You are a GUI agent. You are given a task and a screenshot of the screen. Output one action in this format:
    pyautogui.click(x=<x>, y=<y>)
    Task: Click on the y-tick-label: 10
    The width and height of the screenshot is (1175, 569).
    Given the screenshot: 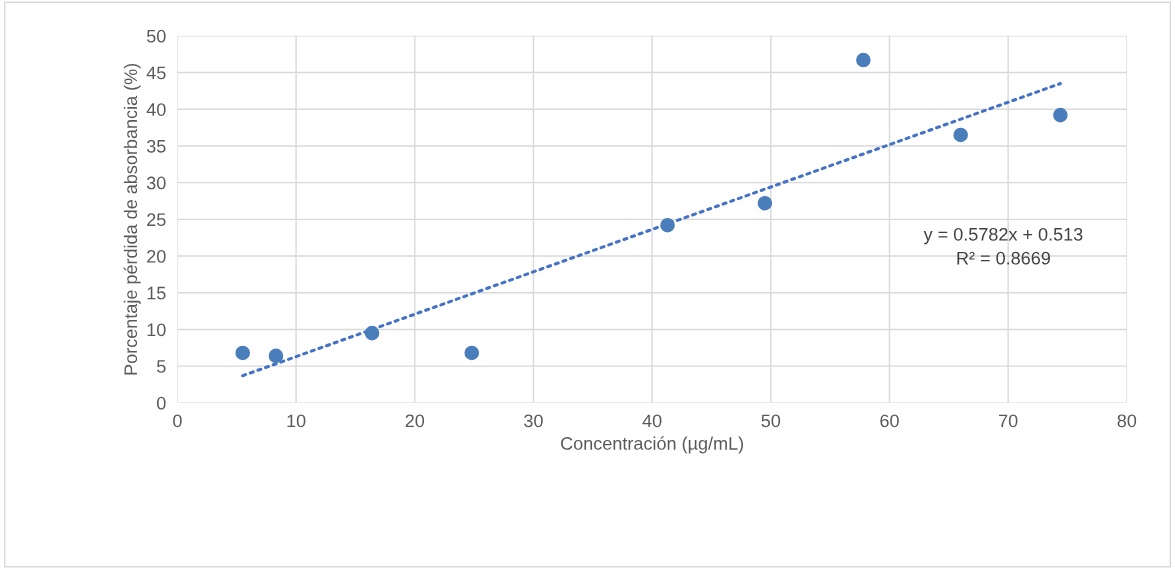 What is the action you would take?
    pyautogui.click(x=156, y=330)
    